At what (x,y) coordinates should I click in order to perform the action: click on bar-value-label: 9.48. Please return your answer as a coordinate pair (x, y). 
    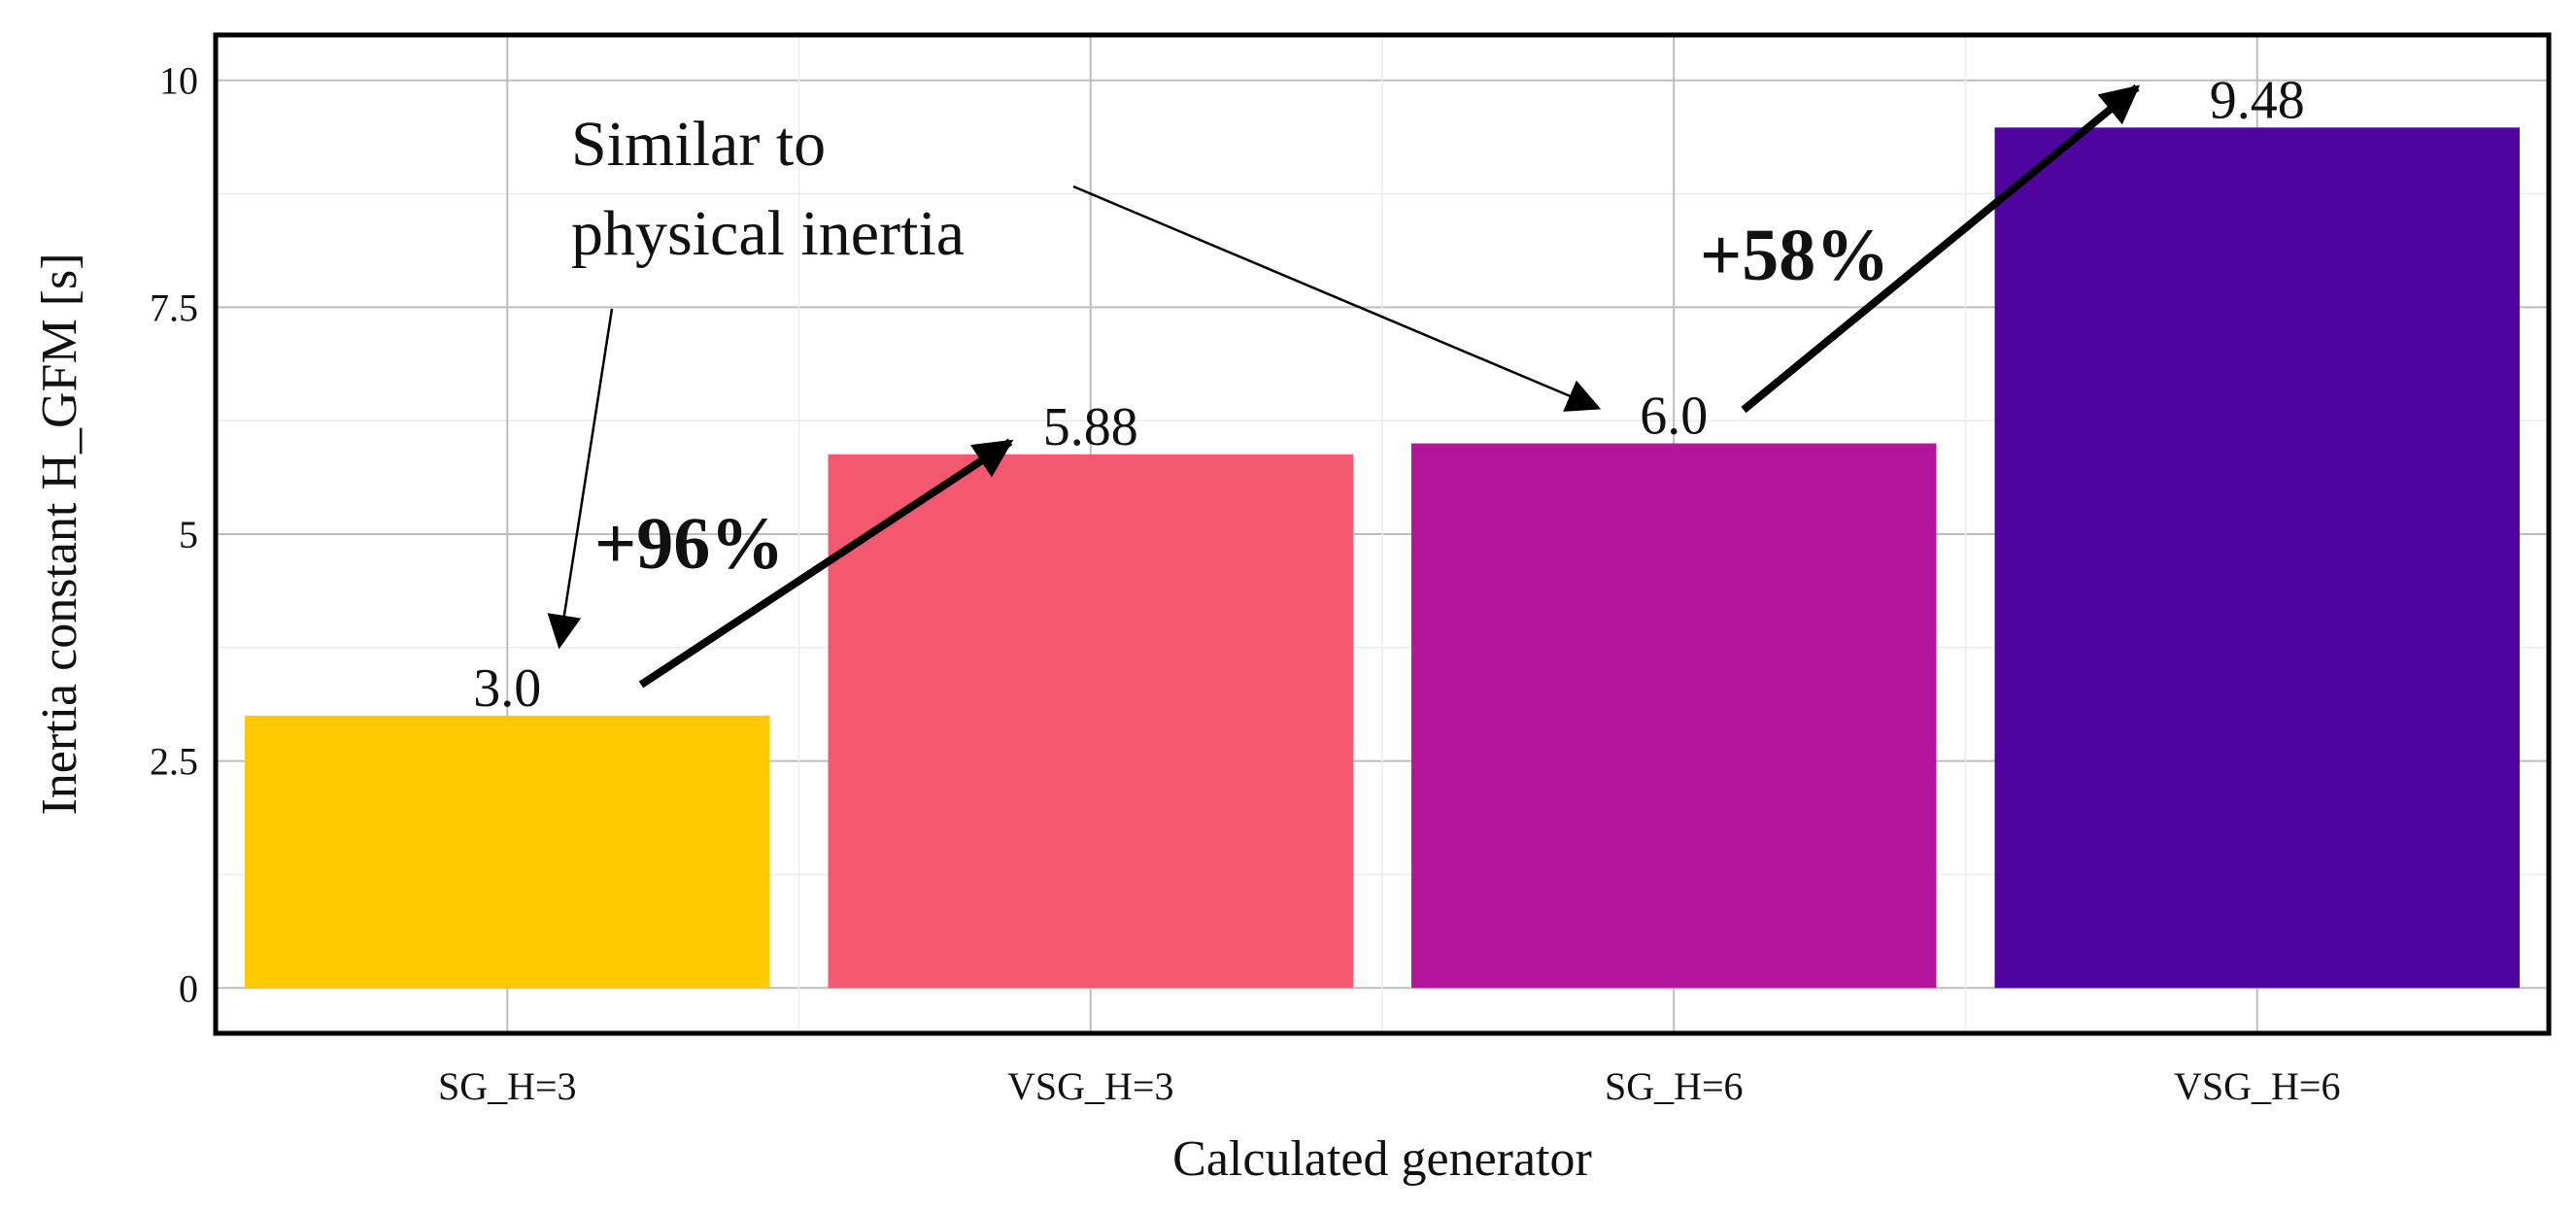
    Looking at the image, I should click on (2257, 100).